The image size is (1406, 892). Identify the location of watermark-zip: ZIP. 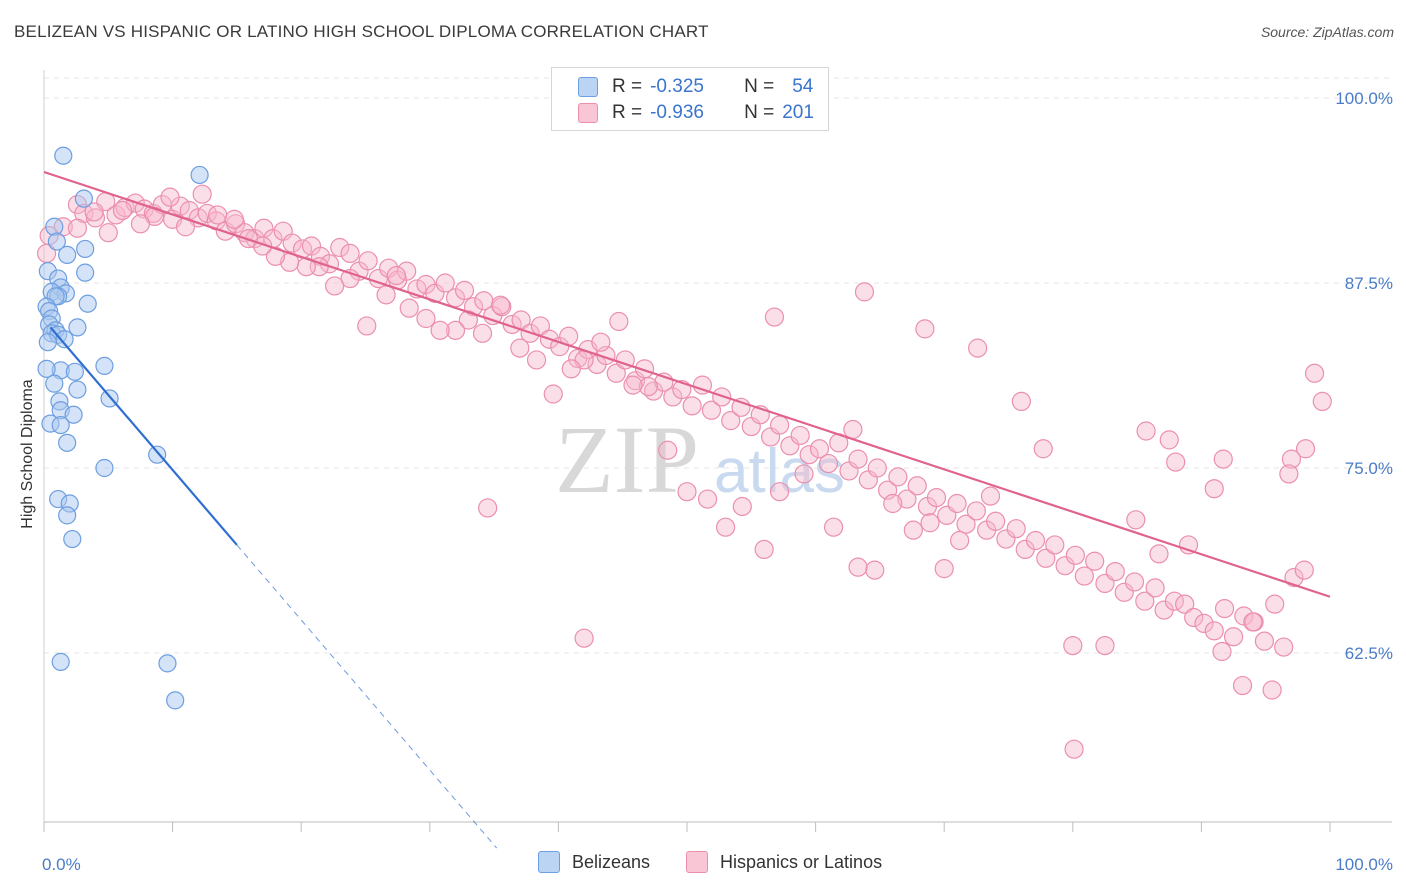
(627, 459).